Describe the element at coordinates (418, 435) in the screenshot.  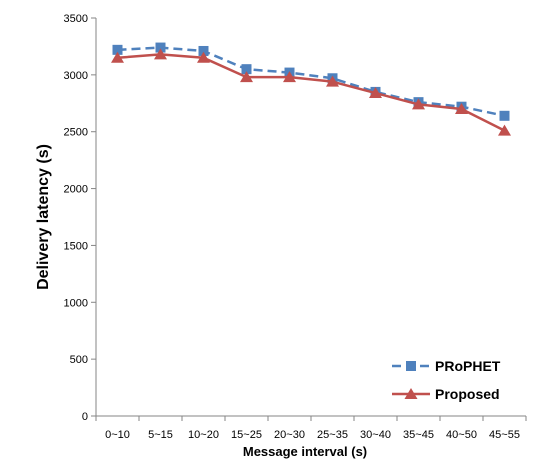
I see `x-tick-label: 35~45` at that location.